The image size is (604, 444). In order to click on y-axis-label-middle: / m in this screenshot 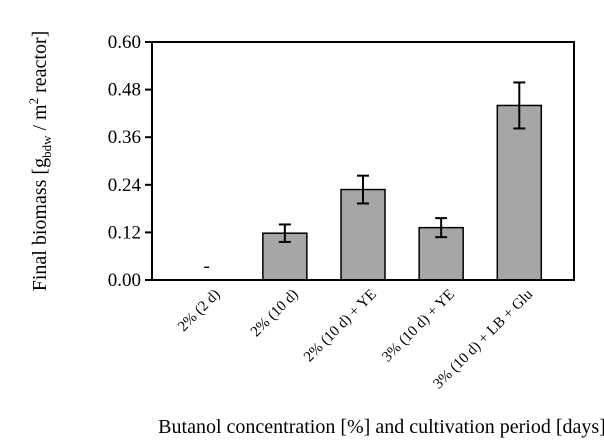, I will do `click(40, 120)`.